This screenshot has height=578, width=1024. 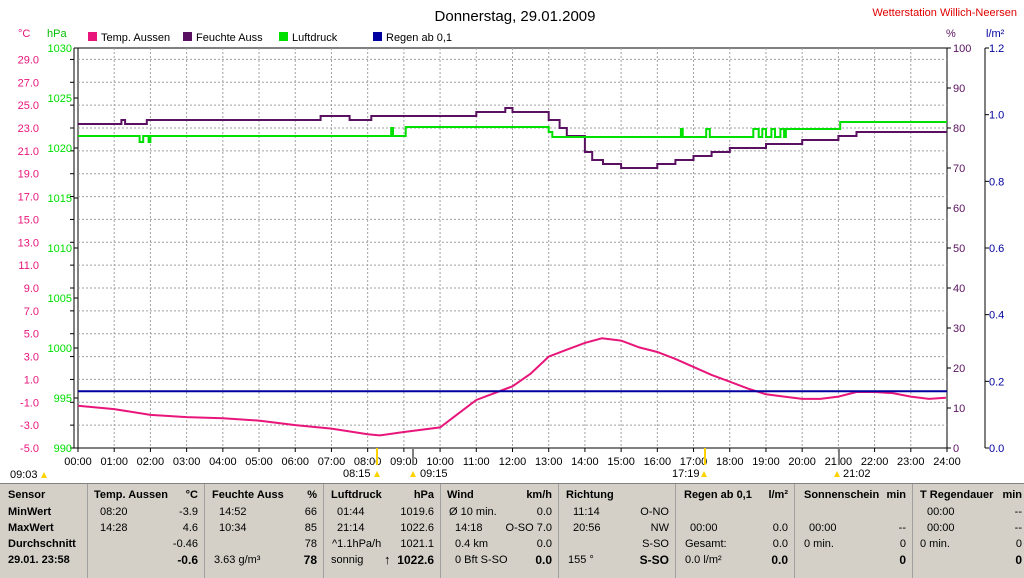 I want to click on temp-tick-label: -5.0, so click(x=29, y=449).